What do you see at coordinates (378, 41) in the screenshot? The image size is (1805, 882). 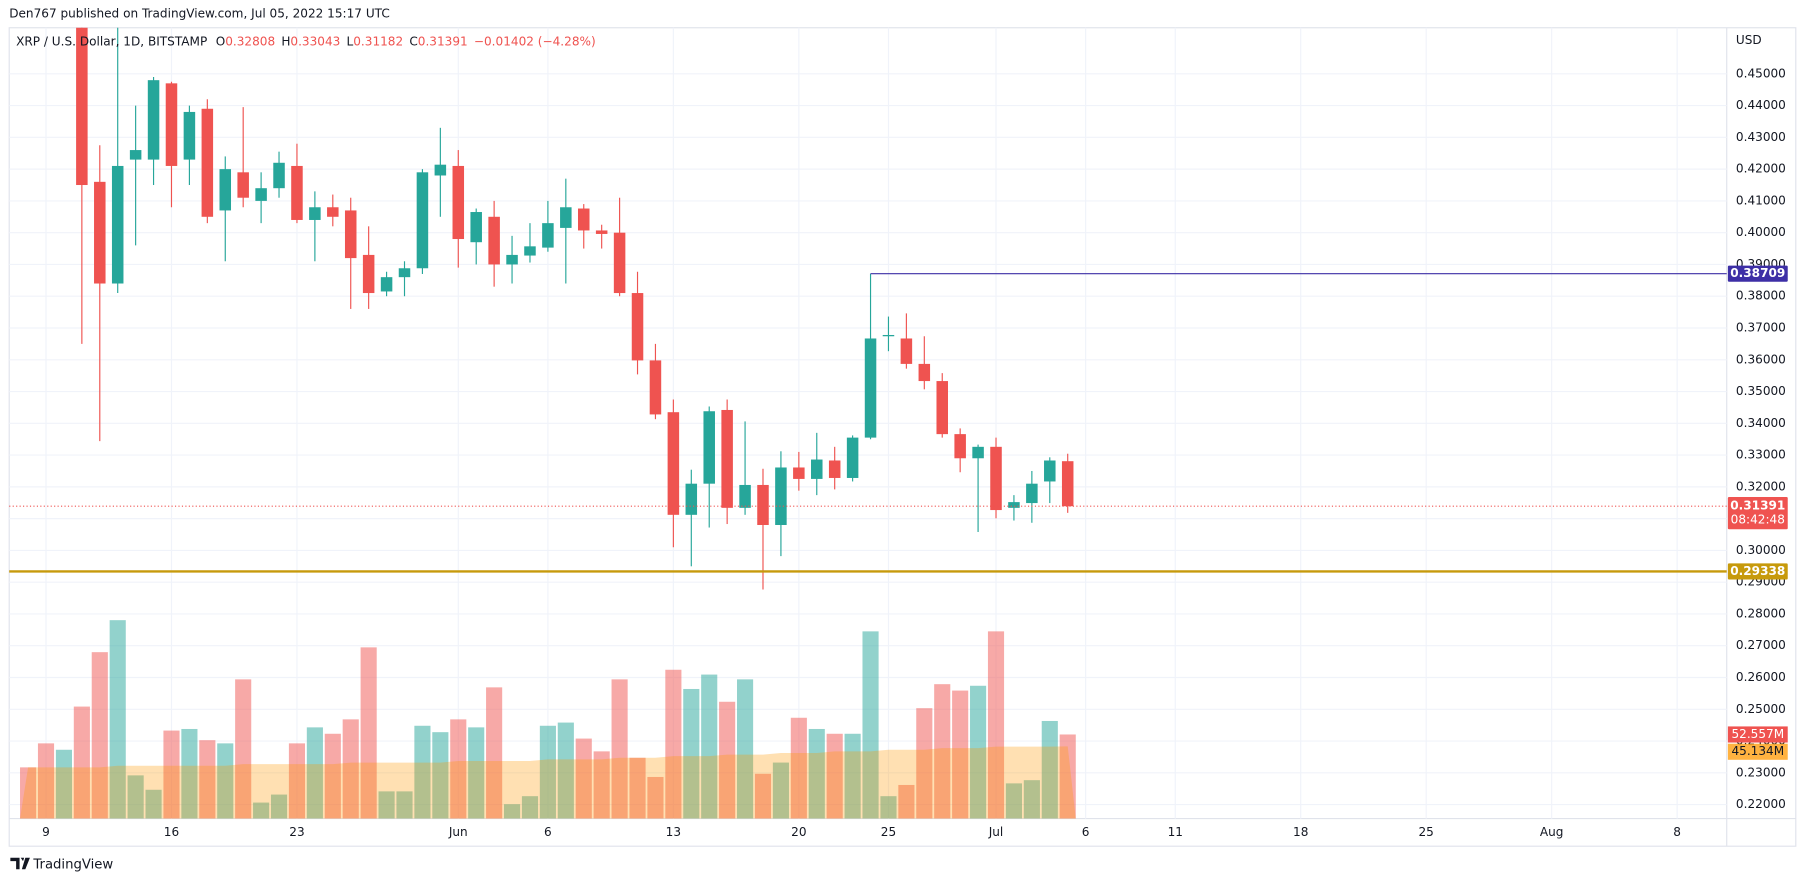 I see `legend-low: 0.31182` at bounding box center [378, 41].